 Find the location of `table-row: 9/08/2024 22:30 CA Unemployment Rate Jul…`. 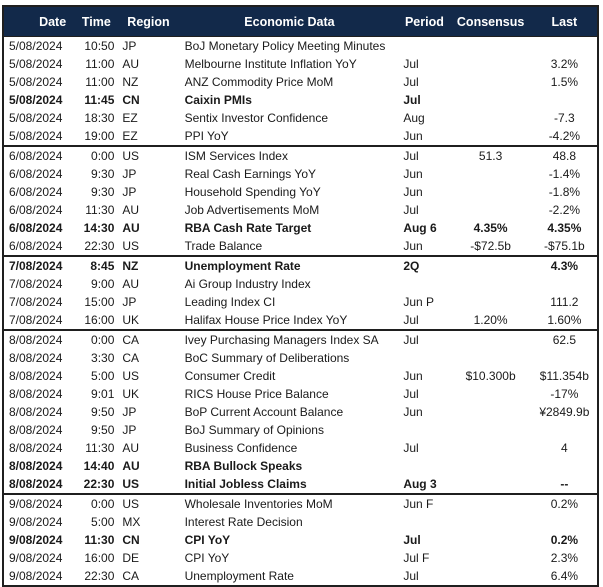

table-row: 9/08/2024 22:30 CA Unemployment Rate Jul… is located at coordinates (300, 576).